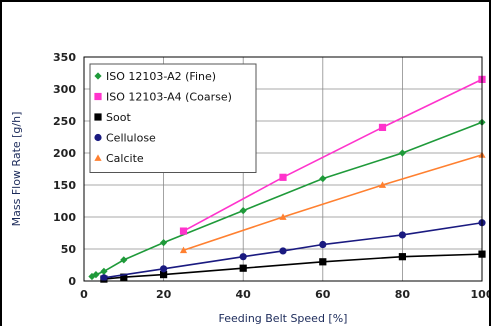 The width and height of the screenshot is (491, 330). Describe the element at coordinates (69, 249) in the screenshot. I see `y-tick-label: 50` at that location.